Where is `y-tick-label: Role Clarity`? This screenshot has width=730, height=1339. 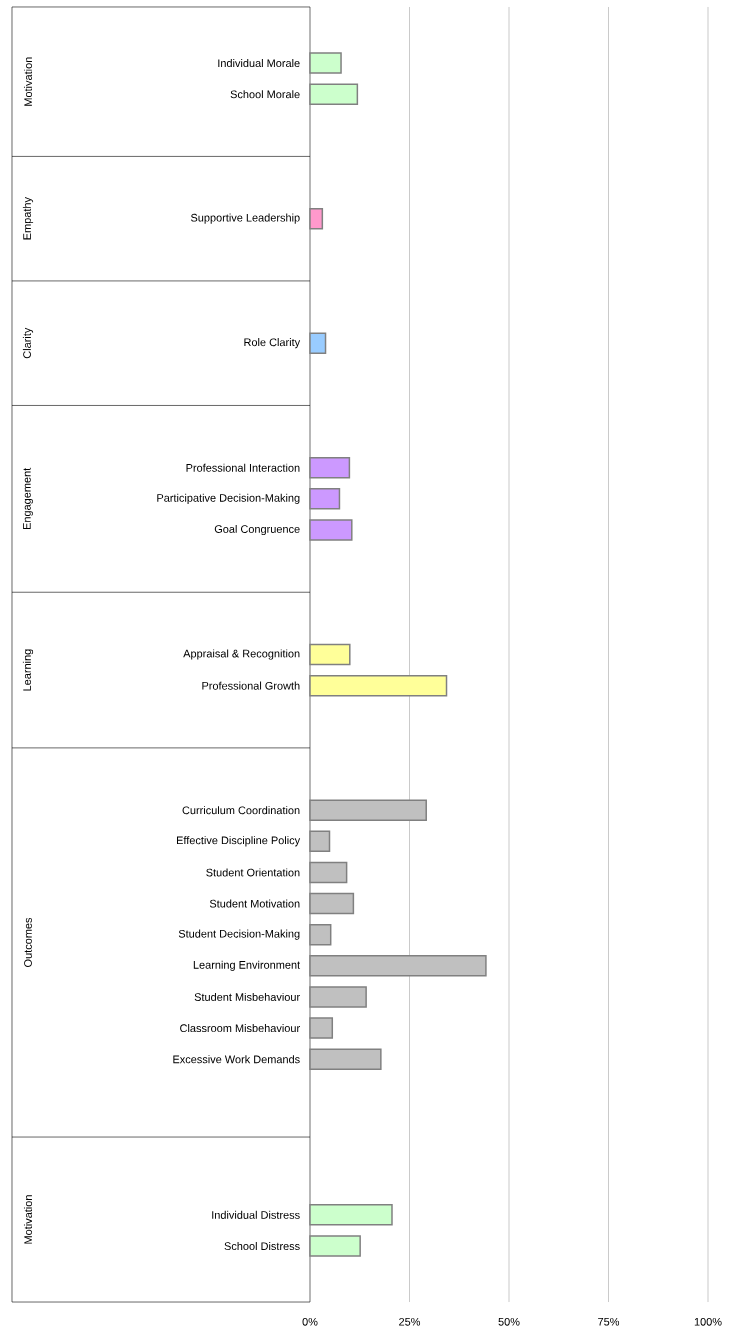
y-tick-label: Role Clarity is located at coordinates (272, 343).